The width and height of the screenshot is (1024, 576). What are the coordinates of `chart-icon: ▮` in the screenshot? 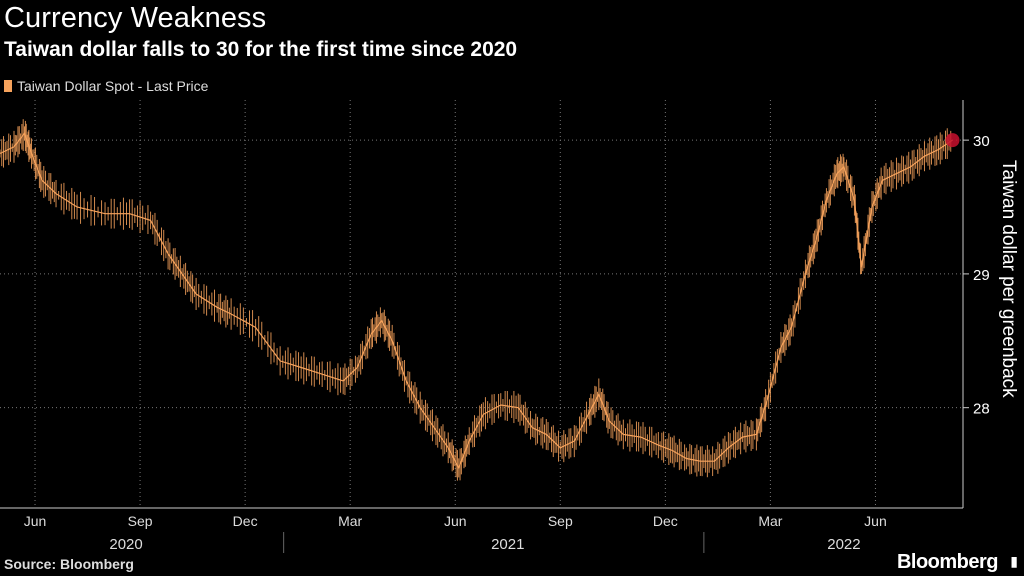 It's located at (1014, 561).